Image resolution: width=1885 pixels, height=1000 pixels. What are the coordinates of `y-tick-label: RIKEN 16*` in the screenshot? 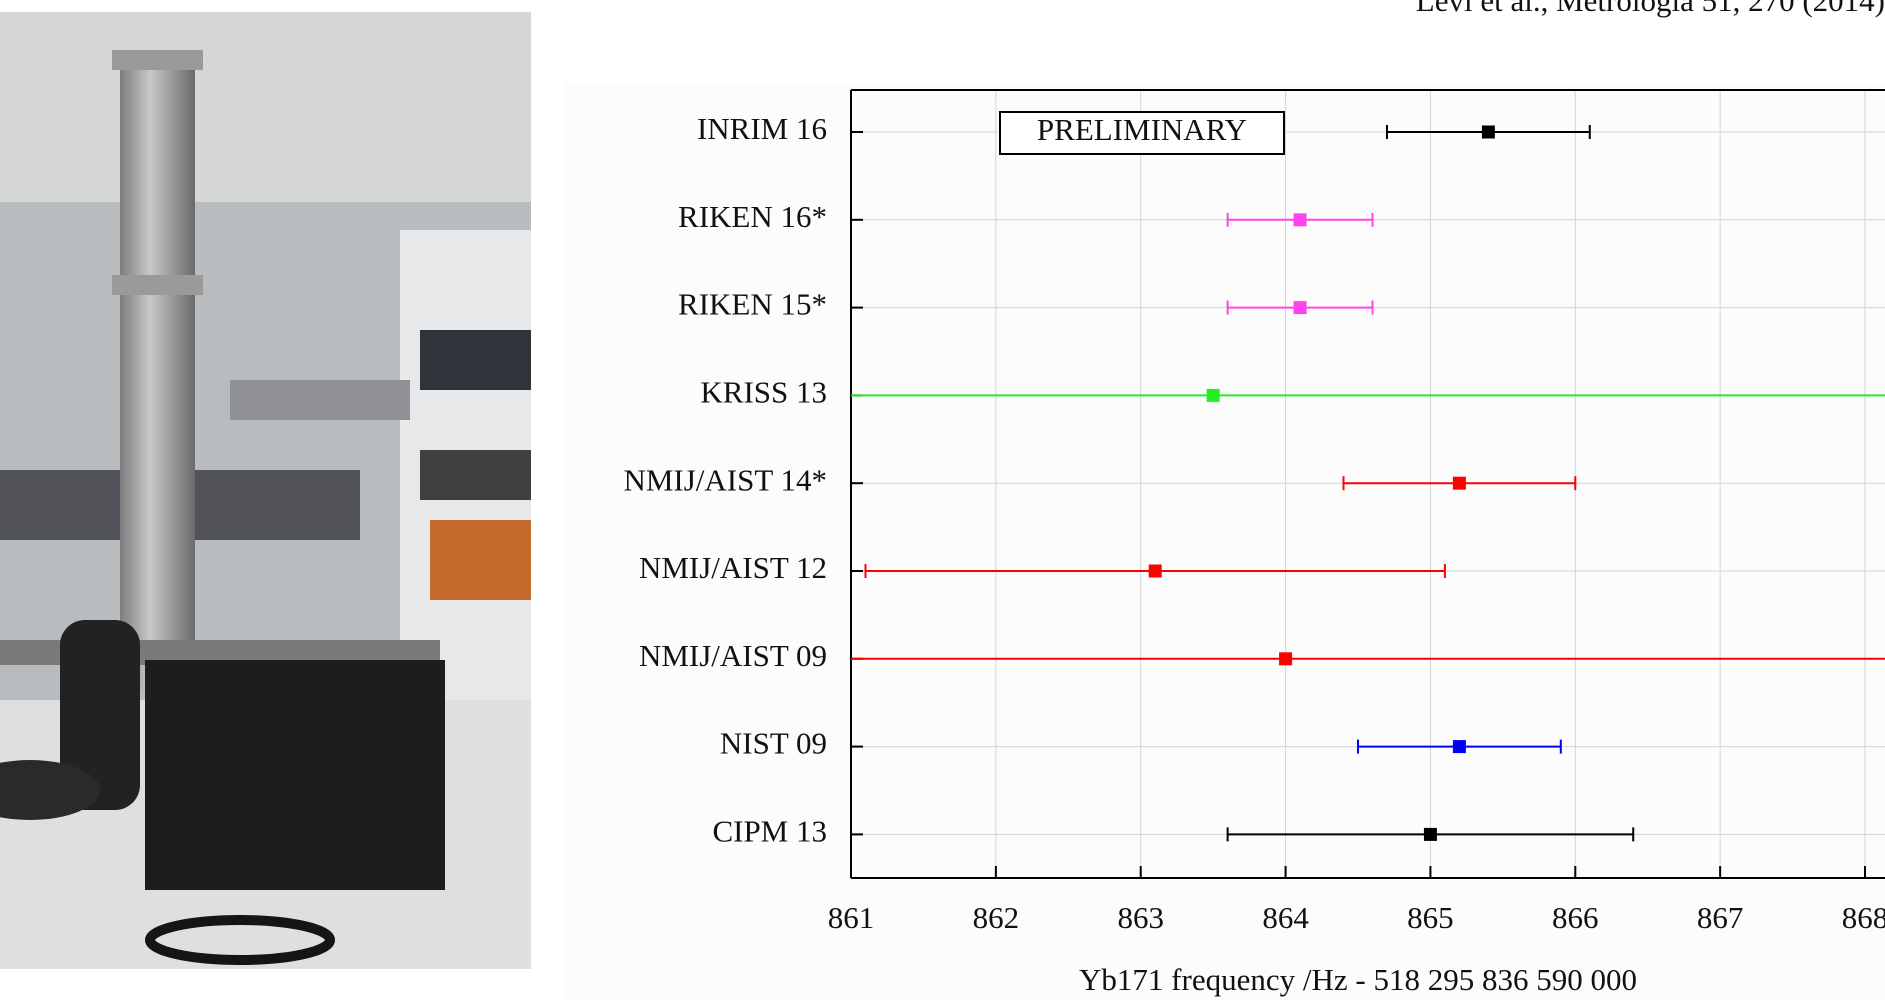 It's located at (752, 216).